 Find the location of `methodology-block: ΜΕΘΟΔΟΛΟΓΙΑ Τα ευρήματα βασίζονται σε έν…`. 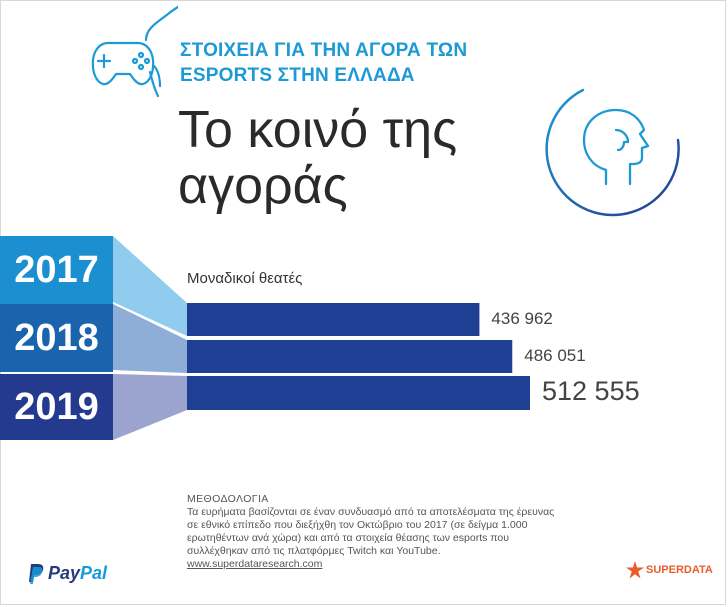

methodology-block: ΜΕΘΟΔΟΛΟΓΙΑ Τα ευρήματα βασίζονται σε έν… is located at coordinates (377, 532).